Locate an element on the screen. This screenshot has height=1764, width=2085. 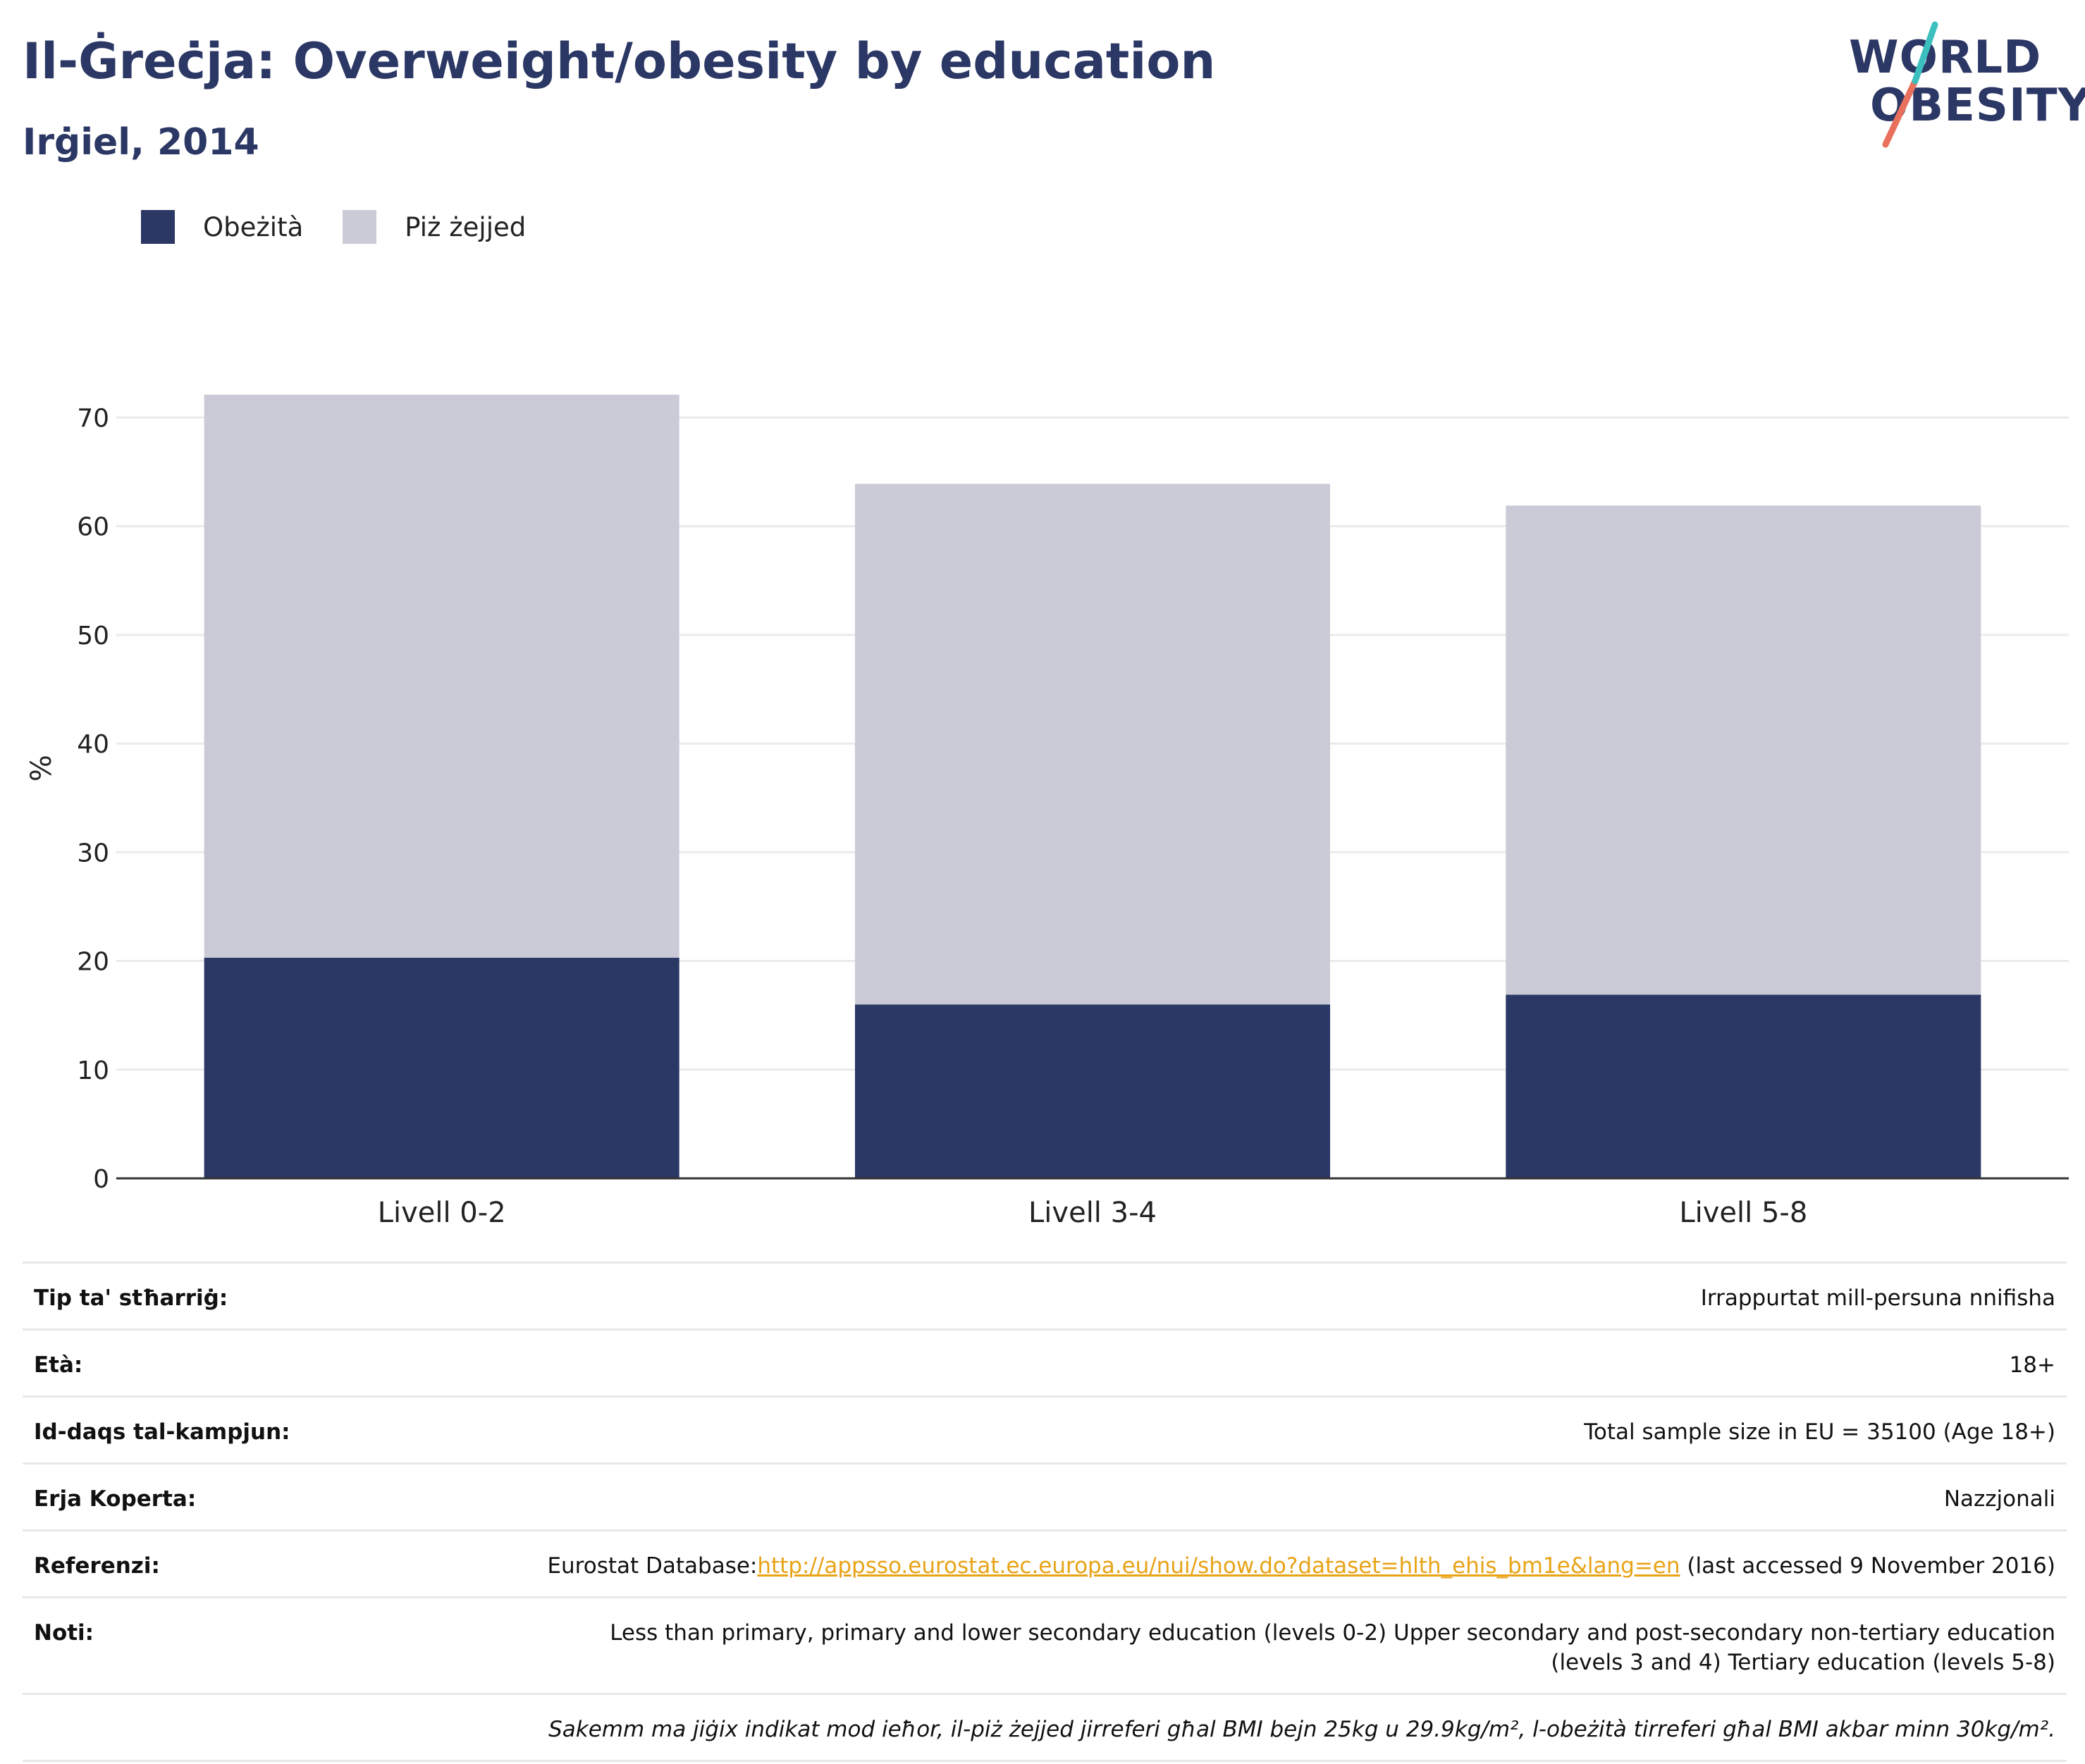
y-tick-label: 10 is located at coordinates (93, 1070).